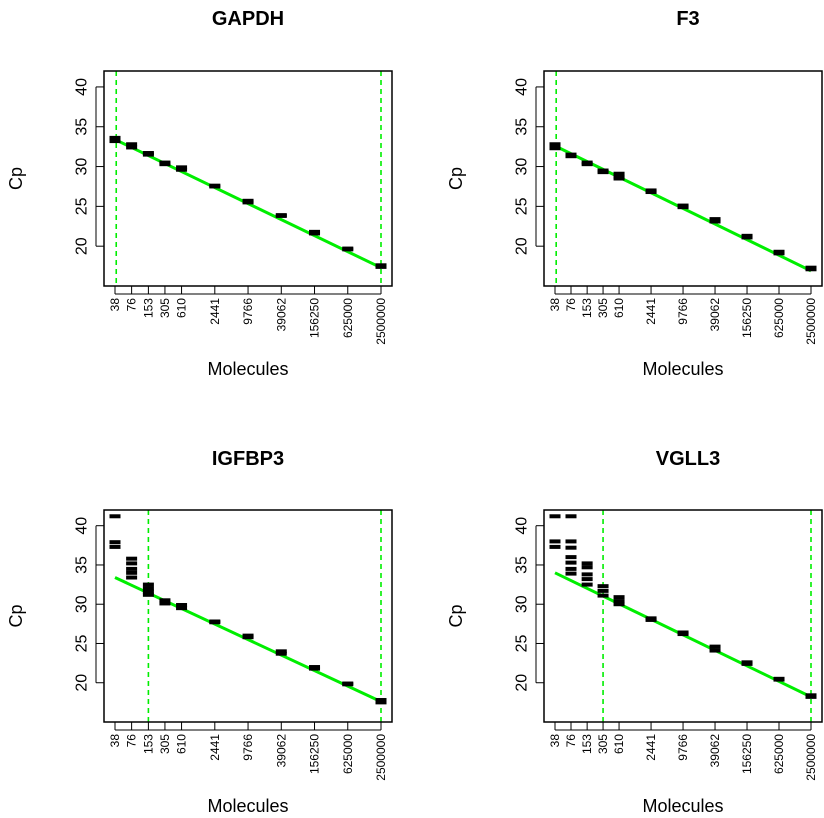 This screenshot has width=824, height=818. What do you see at coordinates (811, 321) in the screenshot?
I see `x-tick-label: 2500000` at bounding box center [811, 321].